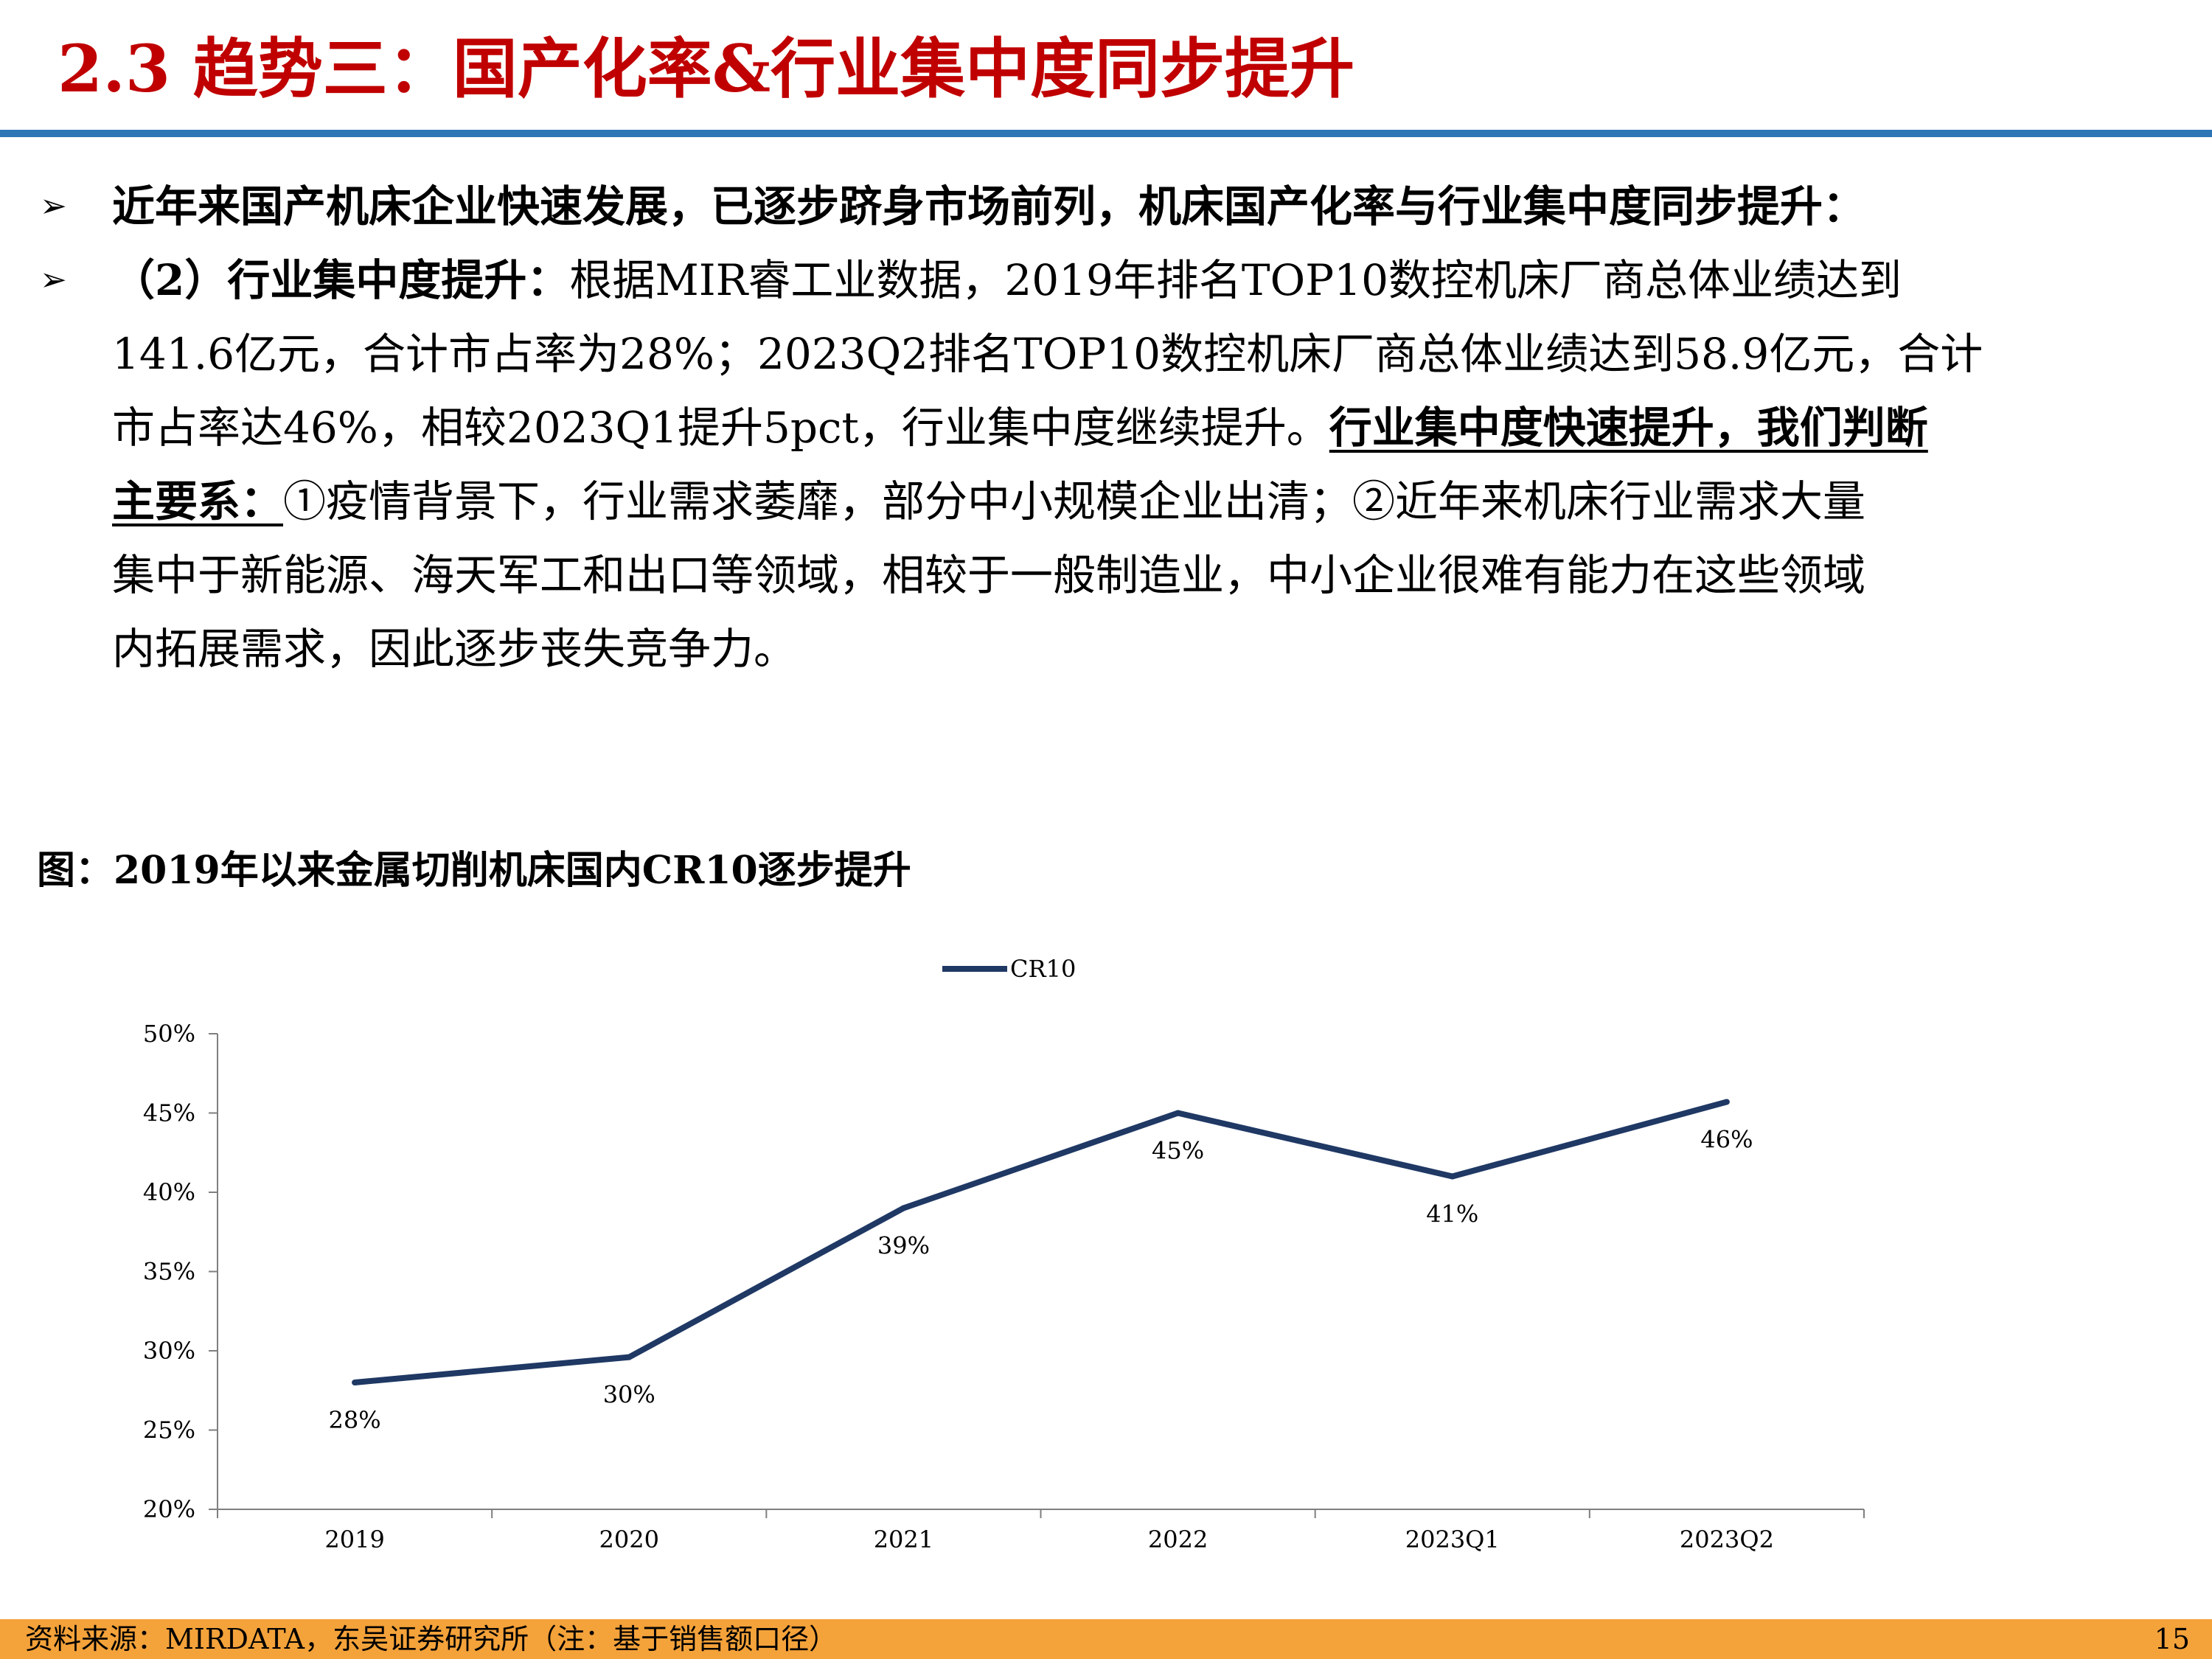  What do you see at coordinates (1106, 1639) in the screenshot?
I see `footer-bar: 资料来源：MIRDATA，东吴证券研究所（注：基于销售额口径） 15` at bounding box center [1106, 1639].